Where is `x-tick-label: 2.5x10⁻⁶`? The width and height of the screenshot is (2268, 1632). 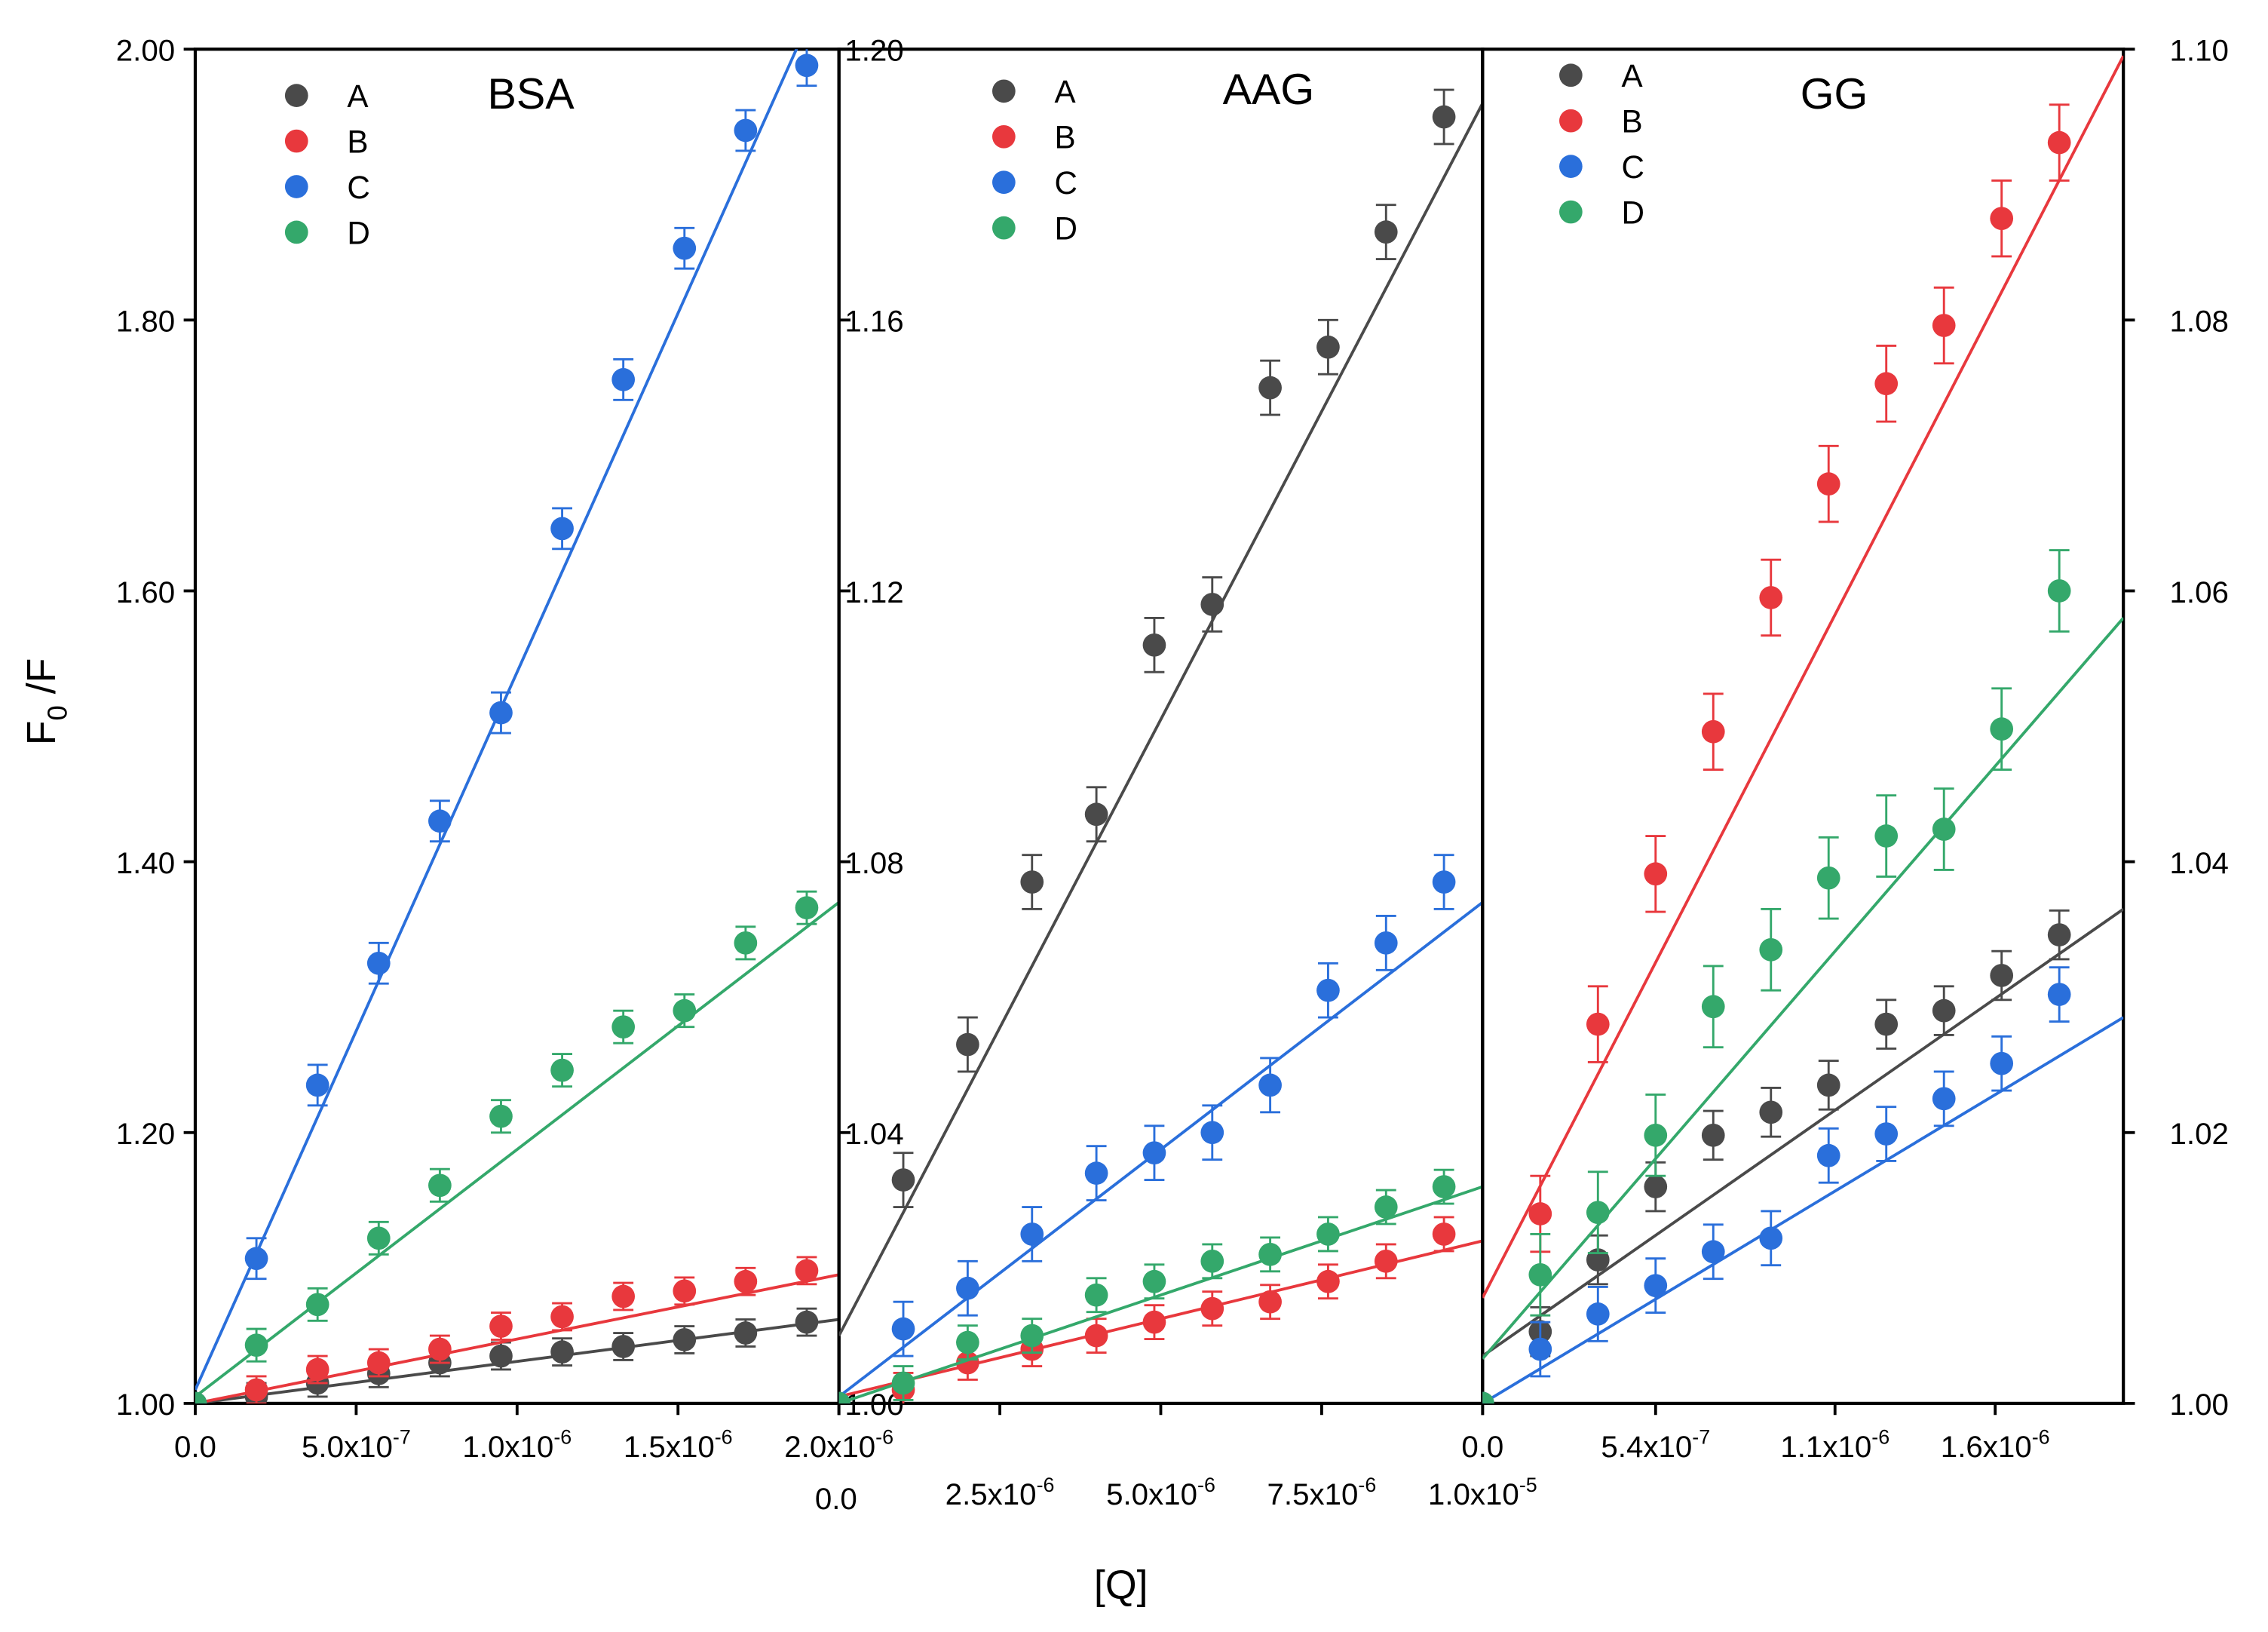 x-tick-label: 2.5x10⁻⁶ is located at coordinates (1000, 1492).